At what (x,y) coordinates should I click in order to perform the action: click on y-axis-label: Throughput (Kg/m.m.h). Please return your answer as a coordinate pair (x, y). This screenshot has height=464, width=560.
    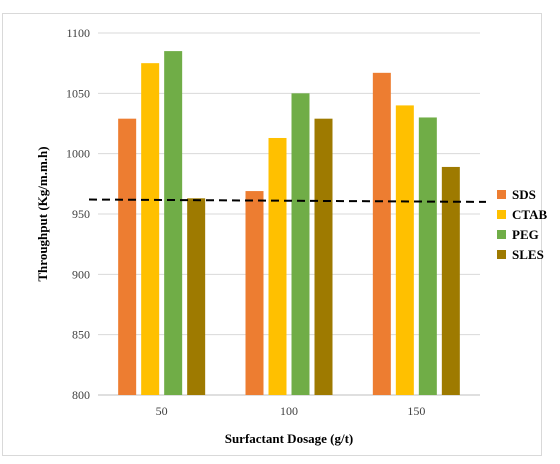
    Looking at the image, I should click on (42, 213).